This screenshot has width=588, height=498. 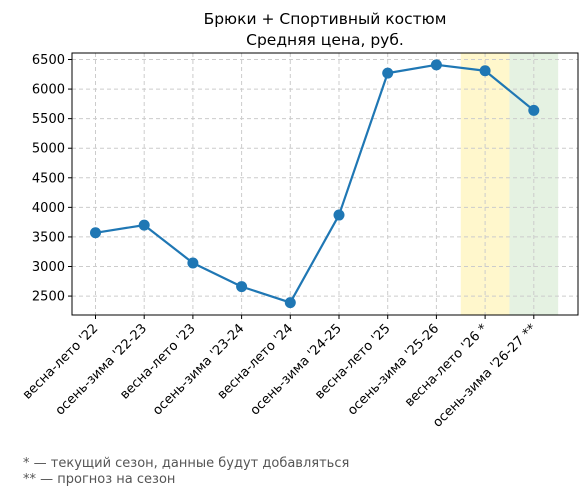 I want to click on x-tick-label: весна-лето '26 *, so click(x=446, y=365).